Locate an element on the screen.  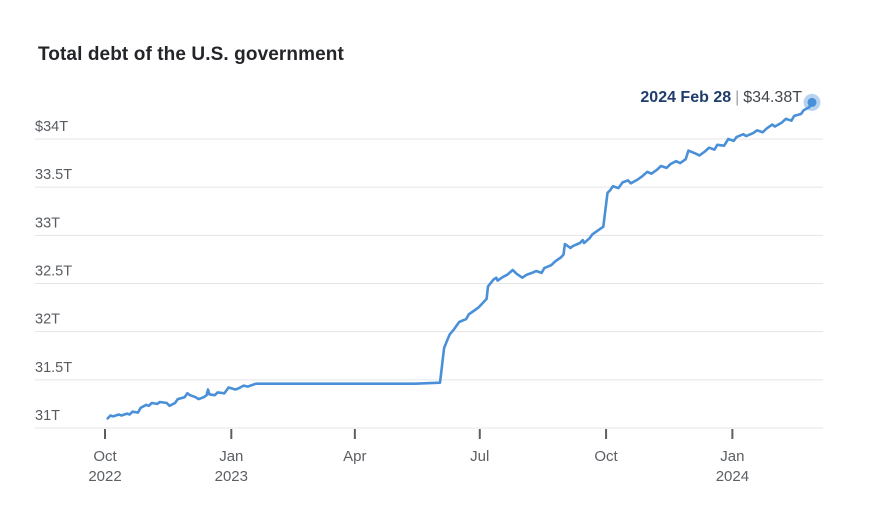
x-axis-tick-label: Jul is located at coordinates (479, 456).